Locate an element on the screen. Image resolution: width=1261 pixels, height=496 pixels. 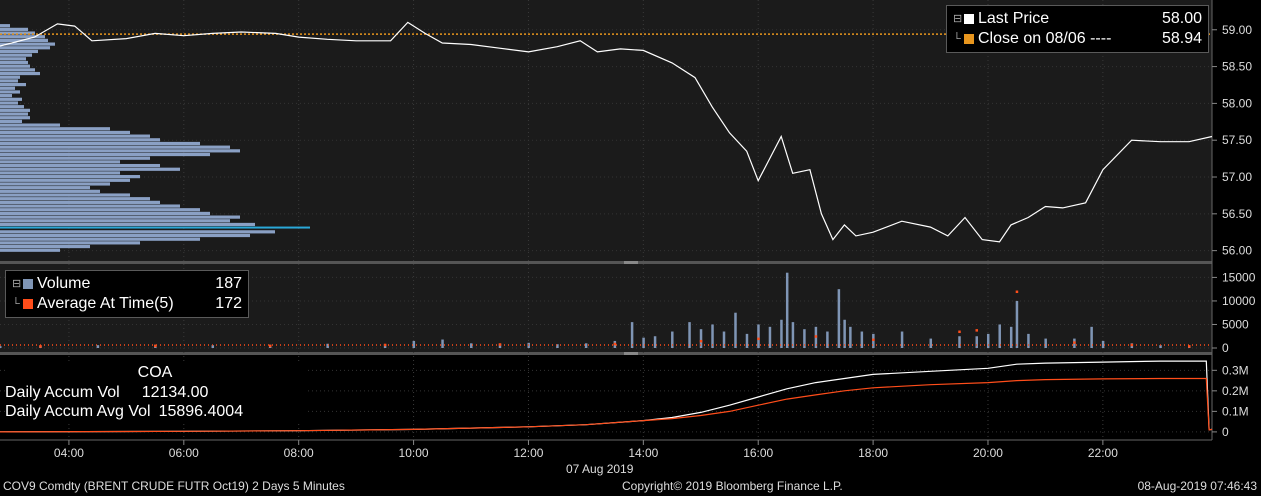
tree-branch-icon: └ is located at coordinates (957, 39).